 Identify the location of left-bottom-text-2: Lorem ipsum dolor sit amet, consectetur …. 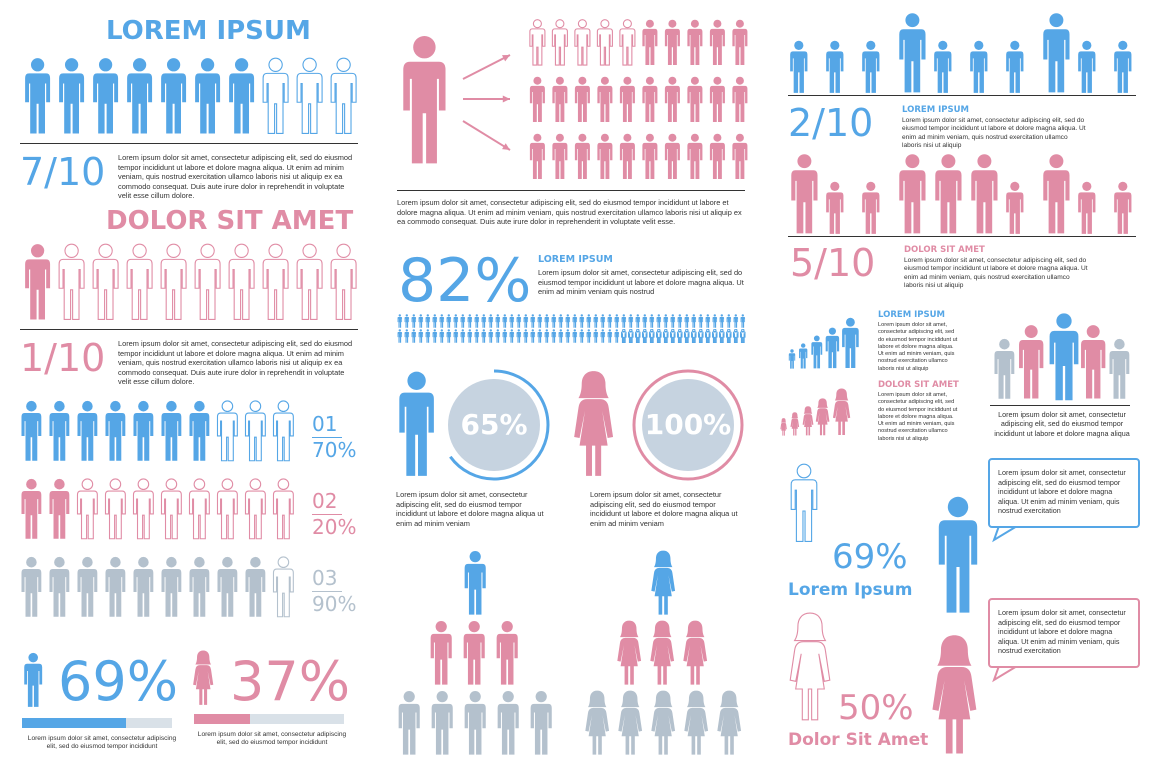
(272, 739).